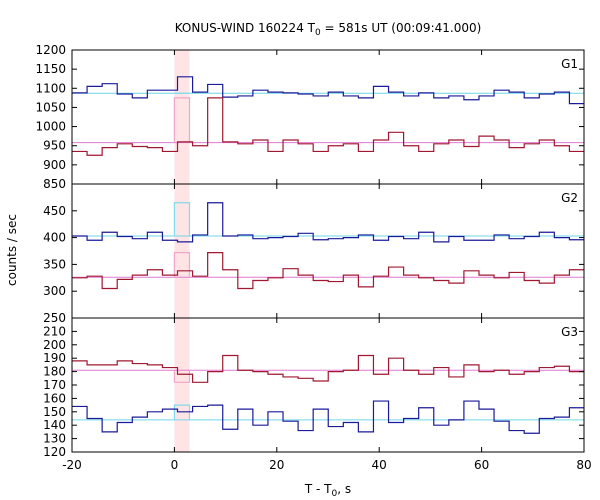 The height and width of the screenshot is (500, 600). Describe the element at coordinates (276, 465) in the screenshot. I see `x-tick-label: 20` at that location.